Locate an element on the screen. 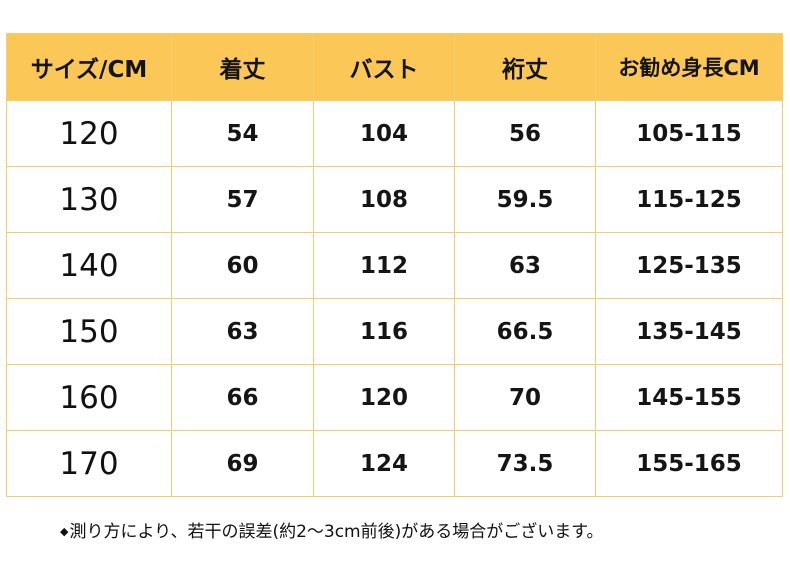  size-cell: 140 is located at coordinates (89, 265).